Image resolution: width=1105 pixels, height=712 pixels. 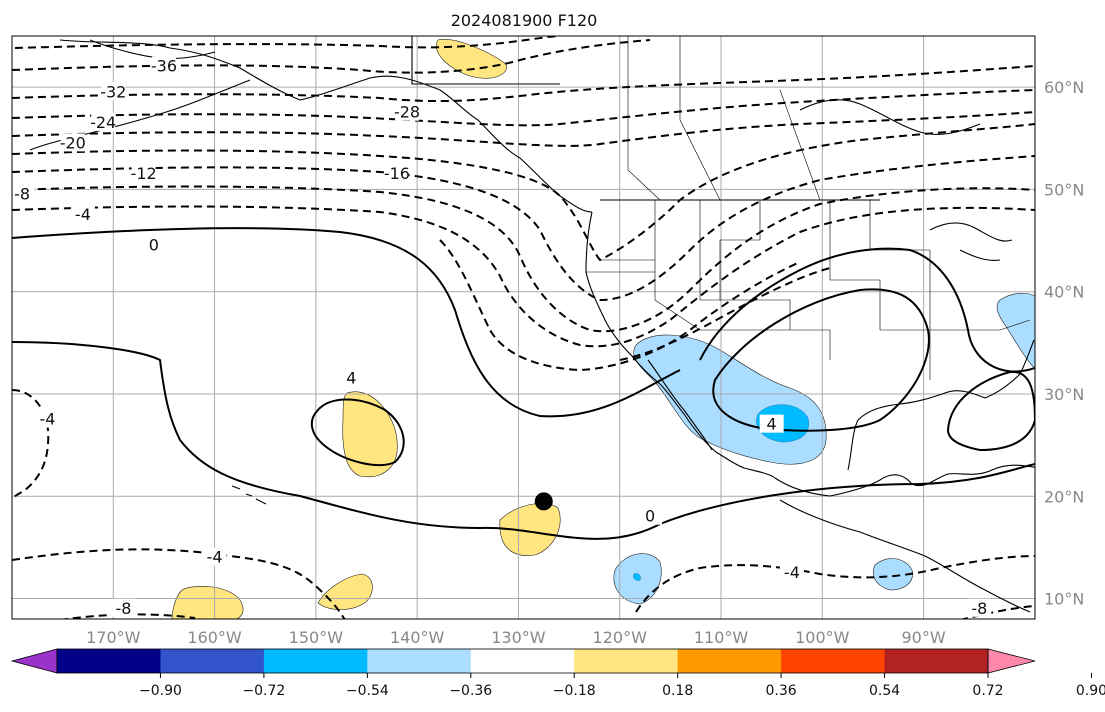 I want to click on lat-tick-label: 50°N, so click(x=1064, y=189).